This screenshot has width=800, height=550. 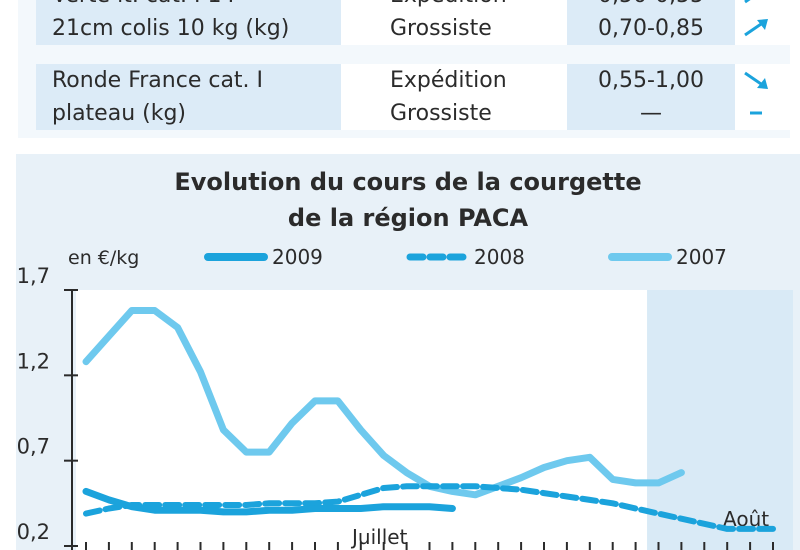 What do you see at coordinates (701, 257) in the screenshot?
I see `legend-label: 2007` at bounding box center [701, 257].